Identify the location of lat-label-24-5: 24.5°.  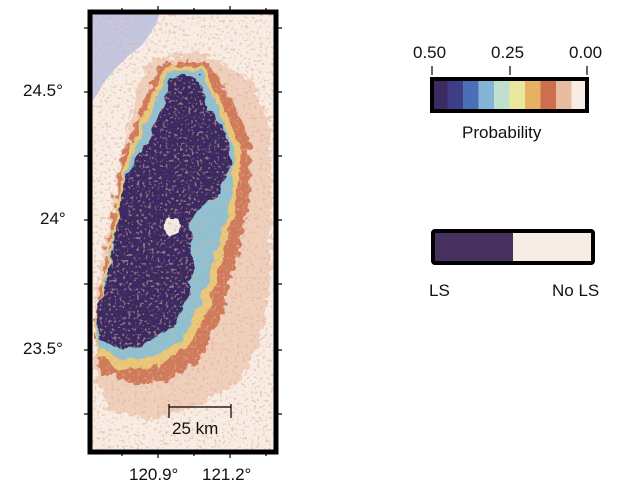
(43, 90).